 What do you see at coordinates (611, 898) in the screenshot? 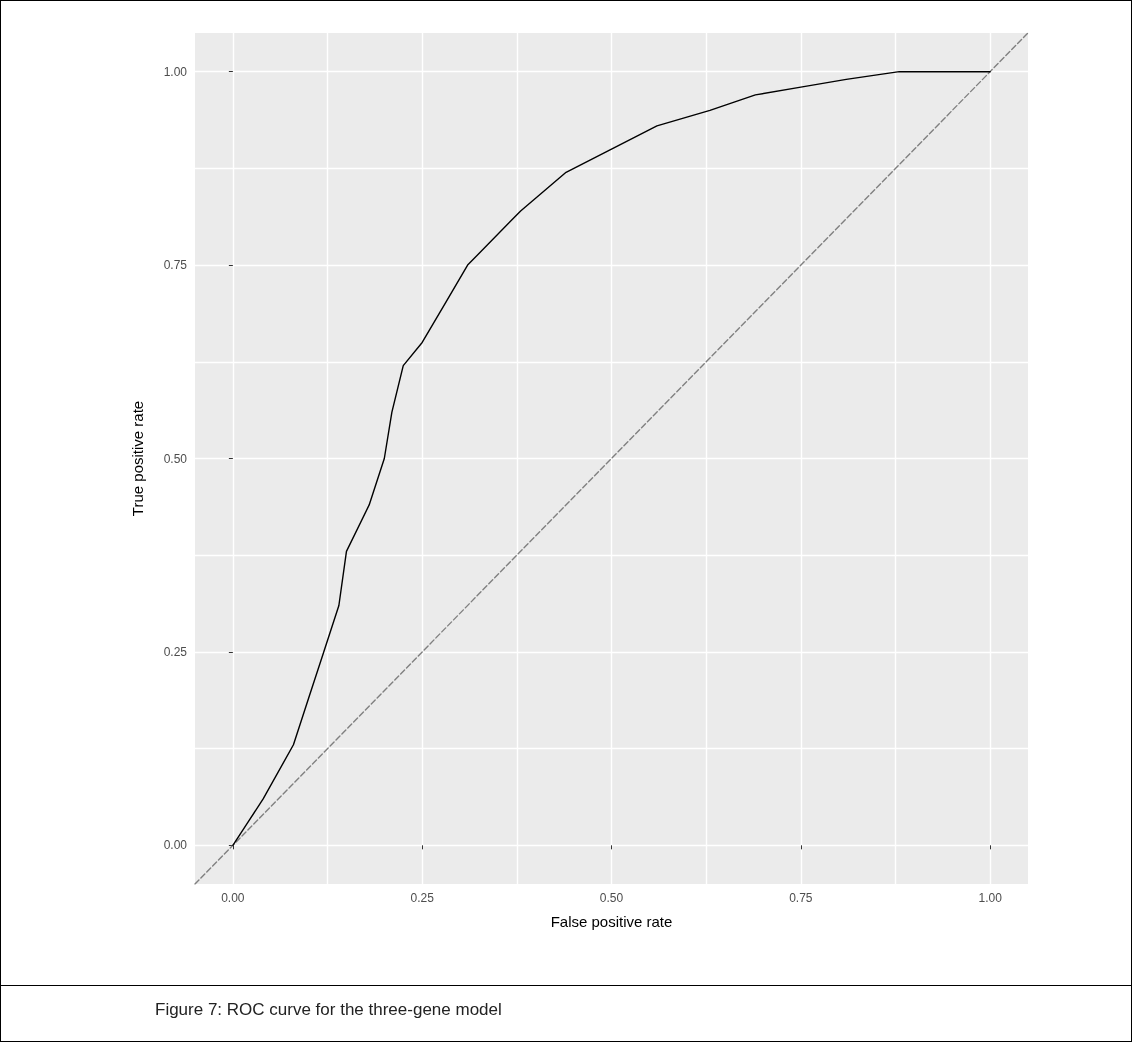
I see `x-tick-label: 0.50` at bounding box center [611, 898].